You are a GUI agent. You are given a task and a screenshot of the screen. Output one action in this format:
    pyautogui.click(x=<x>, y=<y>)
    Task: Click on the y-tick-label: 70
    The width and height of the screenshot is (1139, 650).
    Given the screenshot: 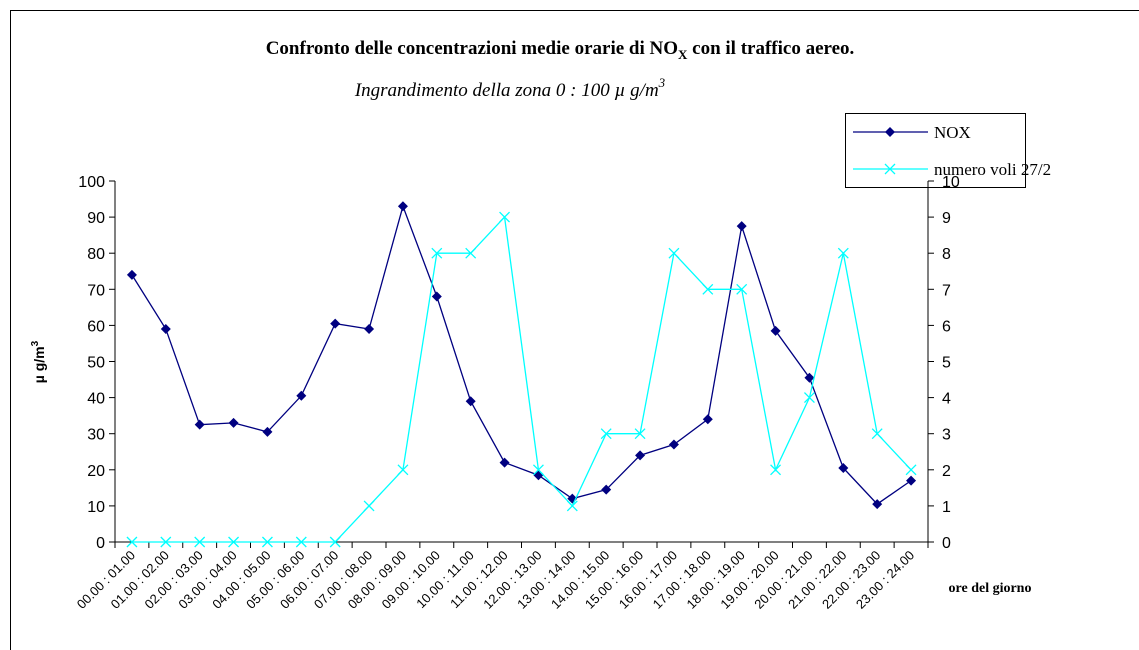 What is the action you would take?
    pyautogui.click(x=96, y=290)
    